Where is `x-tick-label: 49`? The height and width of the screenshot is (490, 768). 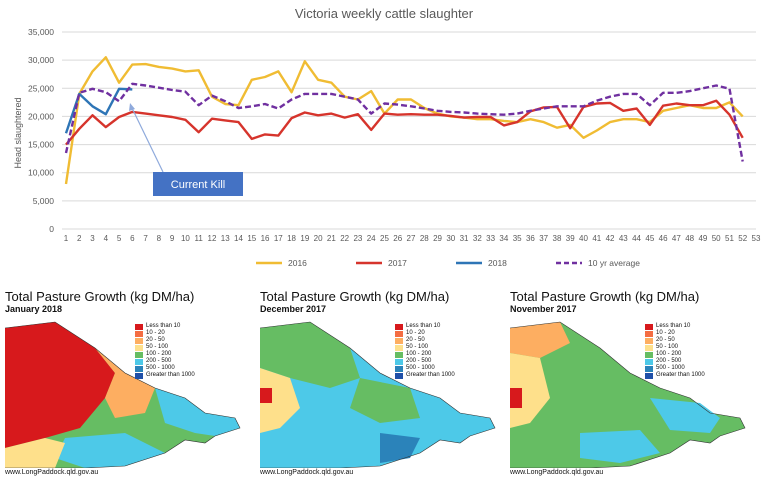 x-tick-label: 49 is located at coordinates (702, 238).